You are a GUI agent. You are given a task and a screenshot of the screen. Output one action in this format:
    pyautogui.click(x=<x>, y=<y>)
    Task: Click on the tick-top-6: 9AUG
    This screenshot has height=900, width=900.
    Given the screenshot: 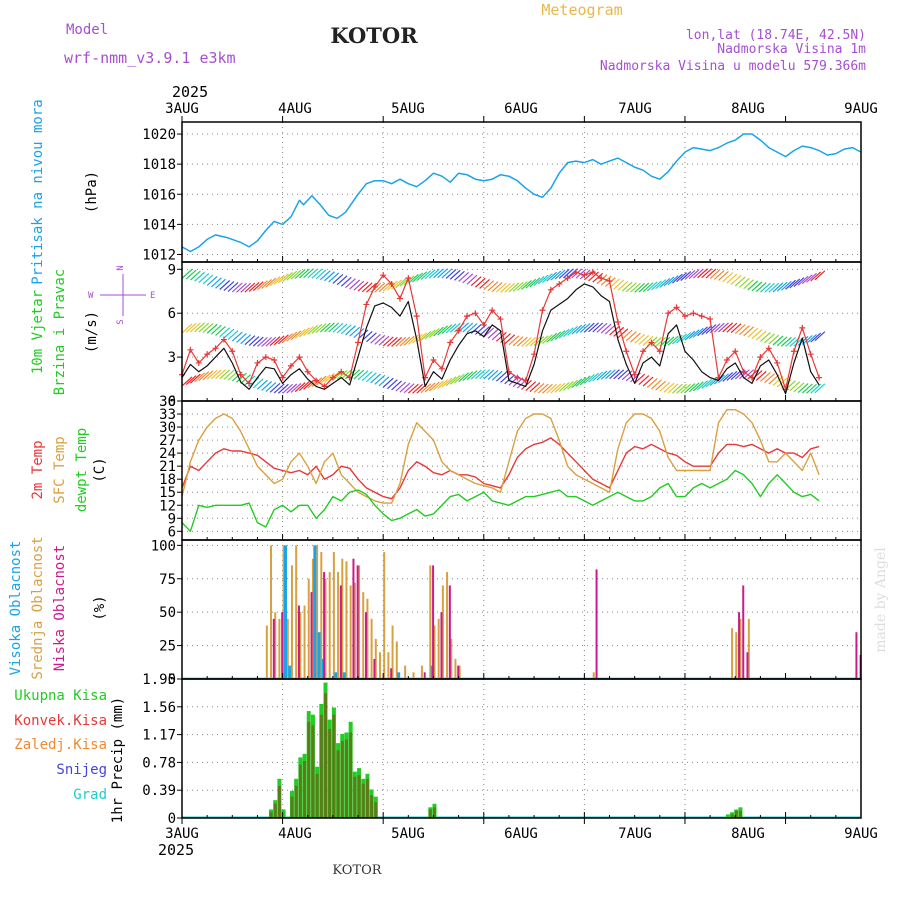 What is the action you would take?
    pyautogui.click(x=861, y=109)
    